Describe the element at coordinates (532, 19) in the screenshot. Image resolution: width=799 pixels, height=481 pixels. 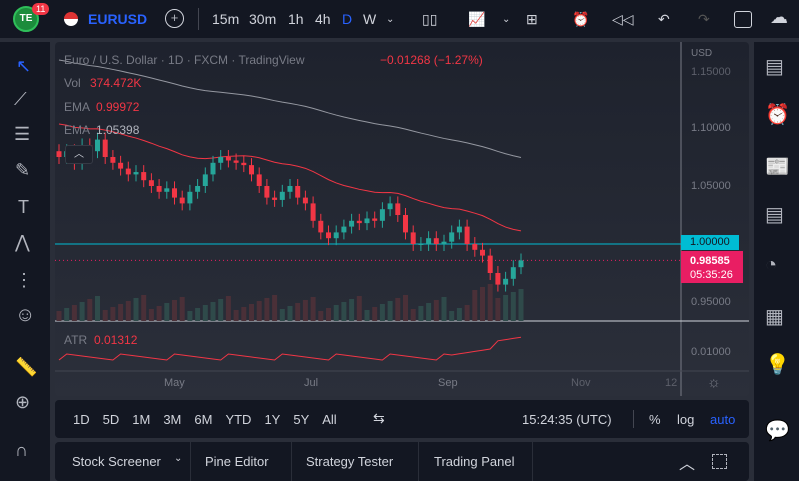
I see `layouts-icon: ⊞` at that location.